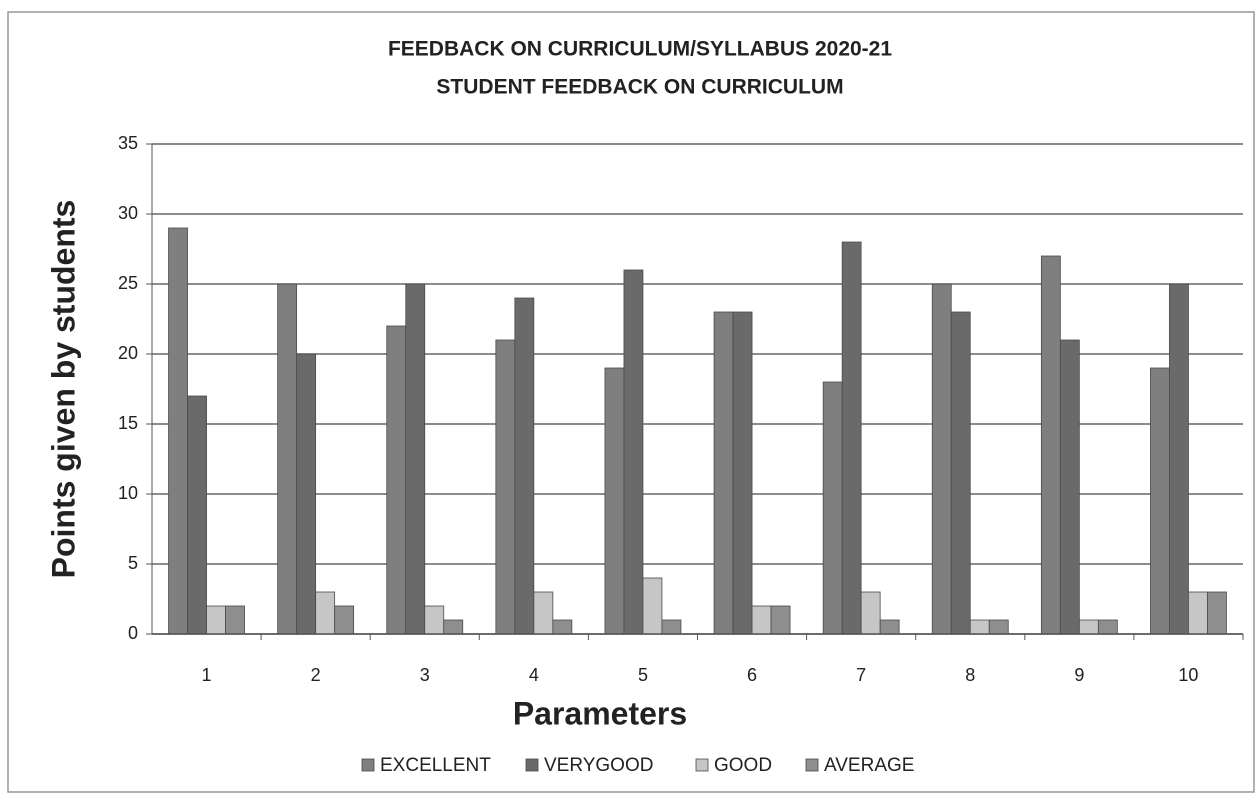 The image size is (1260, 796). What do you see at coordinates (743, 765) in the screenshot?
I see `legend-label: GOOD` at bounding box center [743, 765].